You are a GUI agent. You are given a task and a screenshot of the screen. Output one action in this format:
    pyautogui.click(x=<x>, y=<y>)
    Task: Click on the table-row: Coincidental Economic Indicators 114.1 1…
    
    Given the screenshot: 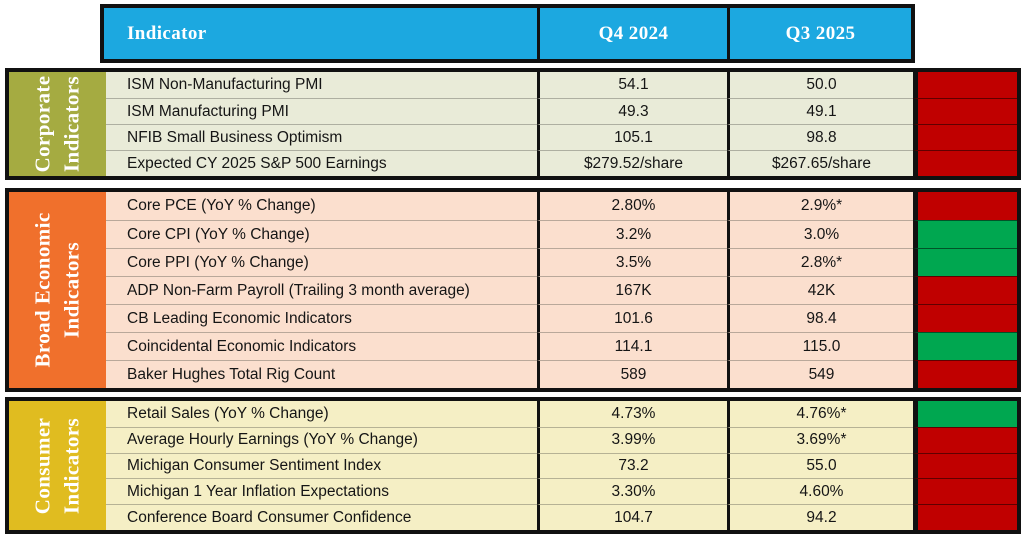 What is the action you would take?
    pyautogui.click(x=561, y=346)
    